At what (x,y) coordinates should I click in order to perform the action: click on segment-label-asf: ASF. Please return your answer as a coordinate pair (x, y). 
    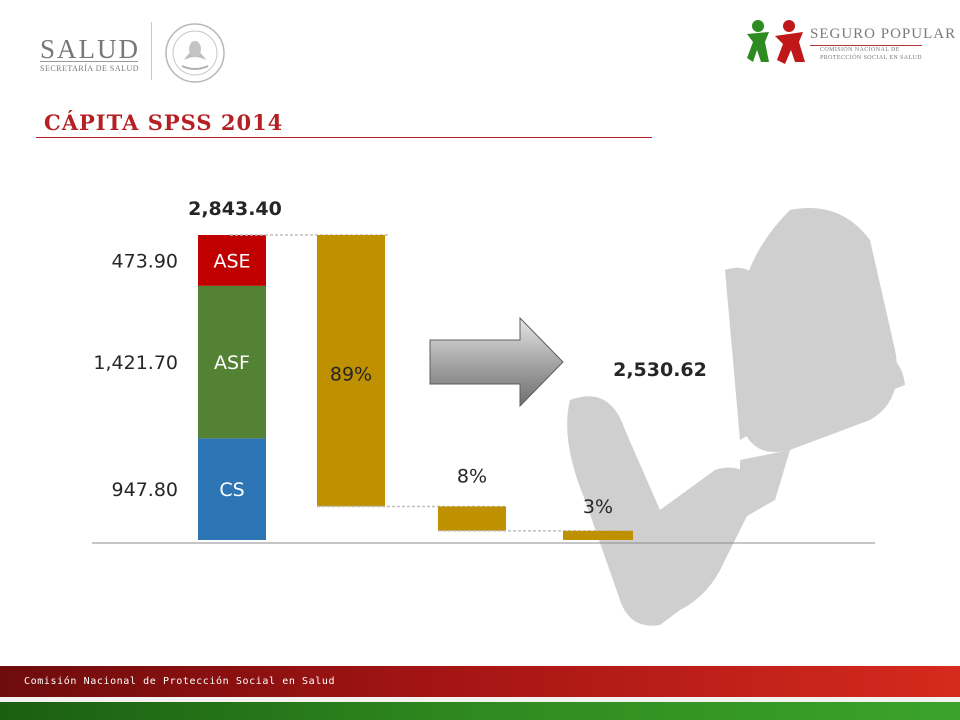
    Looking at the image, I should click on (232, 363).